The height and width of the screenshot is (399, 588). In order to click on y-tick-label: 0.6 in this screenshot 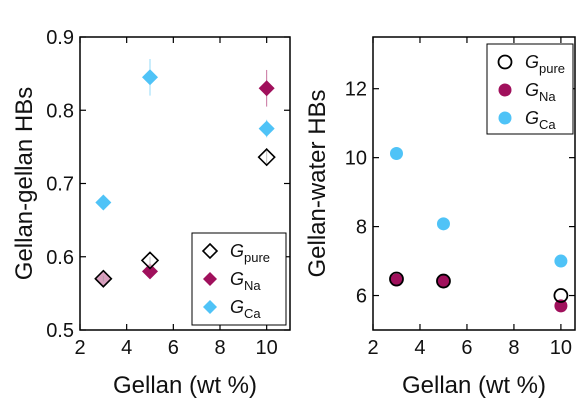, I will do `click(60, 258)`.